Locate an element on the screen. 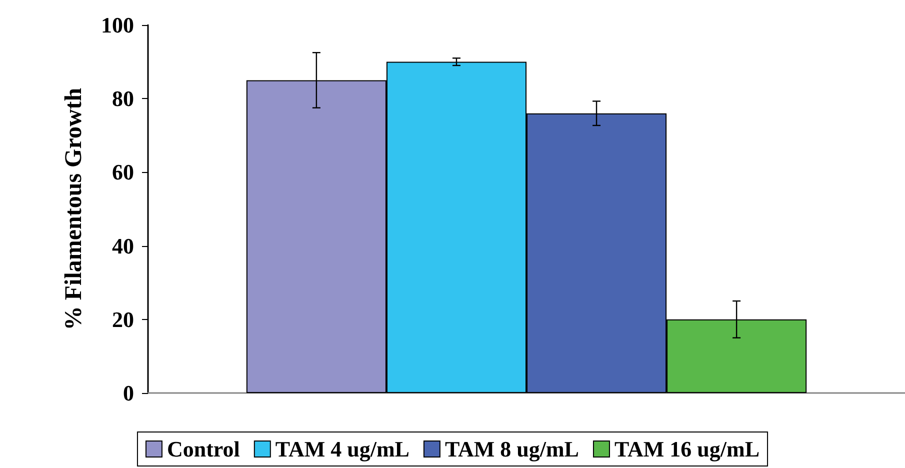 The height and width of the screenshot is (468, 905). legend-label: TAM 16 ug/mL is located at coordinates (687, 449).